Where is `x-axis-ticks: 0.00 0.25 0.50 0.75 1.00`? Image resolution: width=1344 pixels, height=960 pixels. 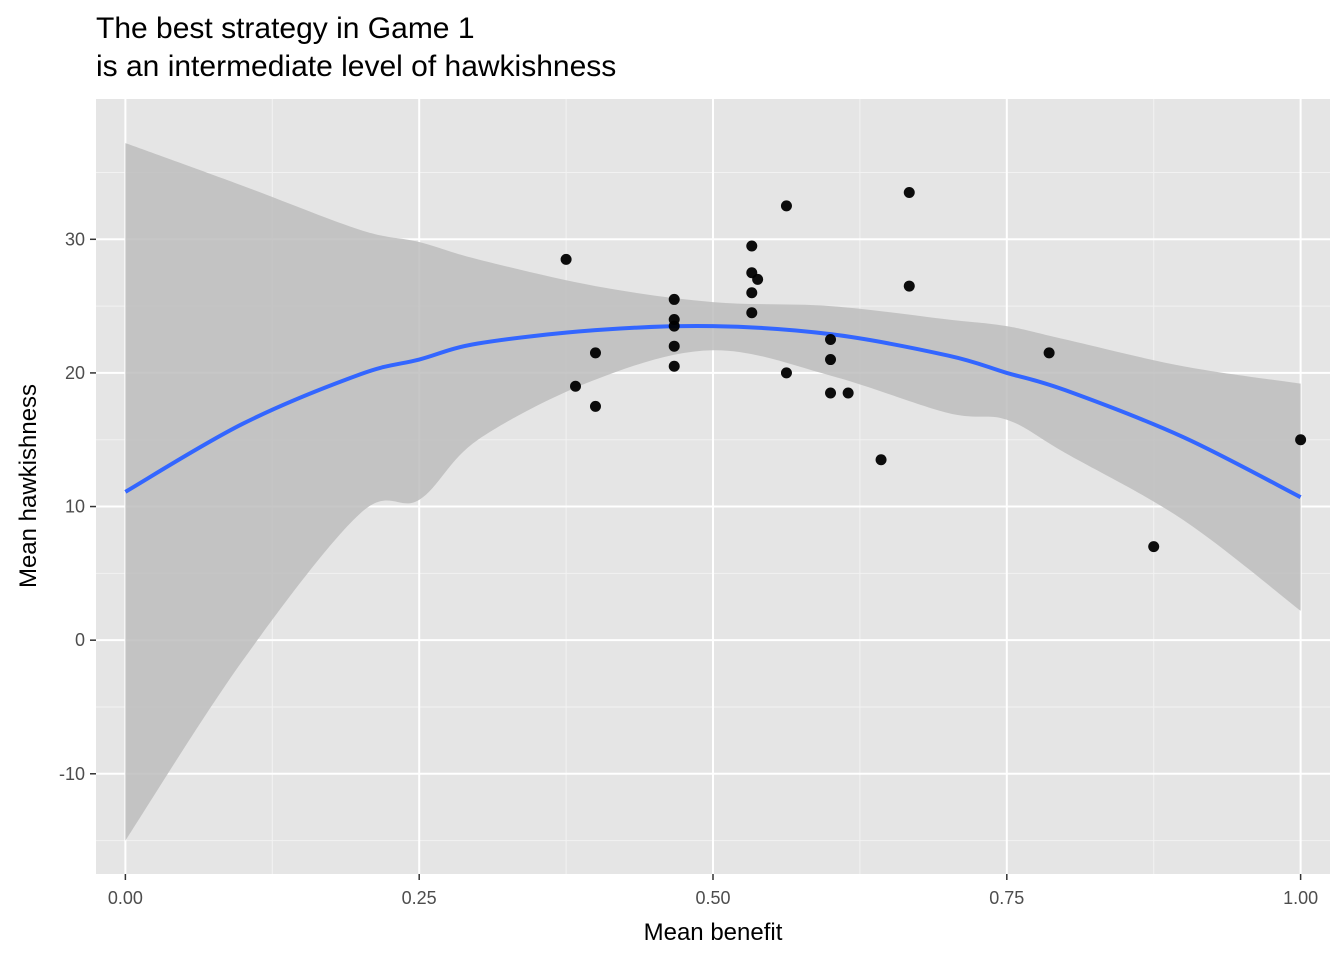
x-axis-ticks: 0.00 0.25 0.50 0.75 1.00 is located at coordinates (713, 891).